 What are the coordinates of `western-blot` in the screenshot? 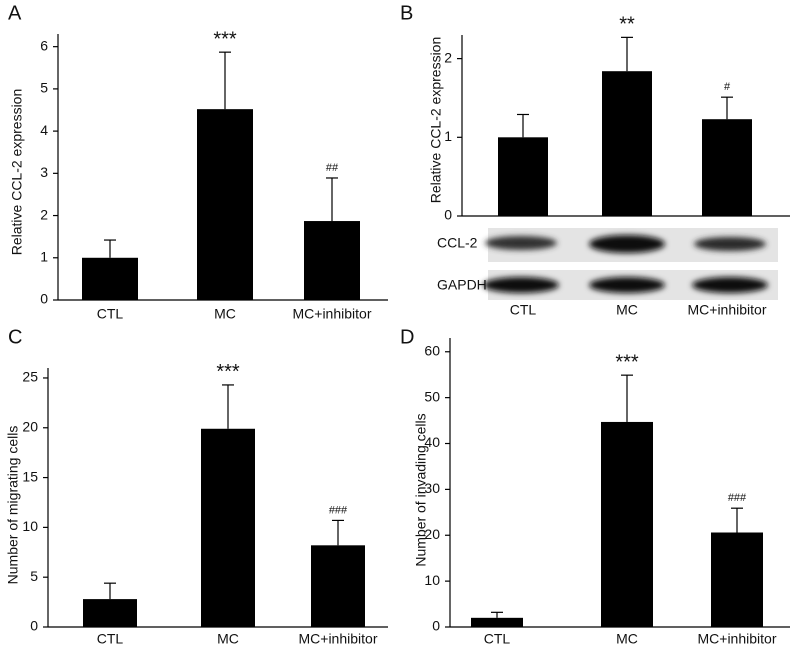 It's located at (630, 264).